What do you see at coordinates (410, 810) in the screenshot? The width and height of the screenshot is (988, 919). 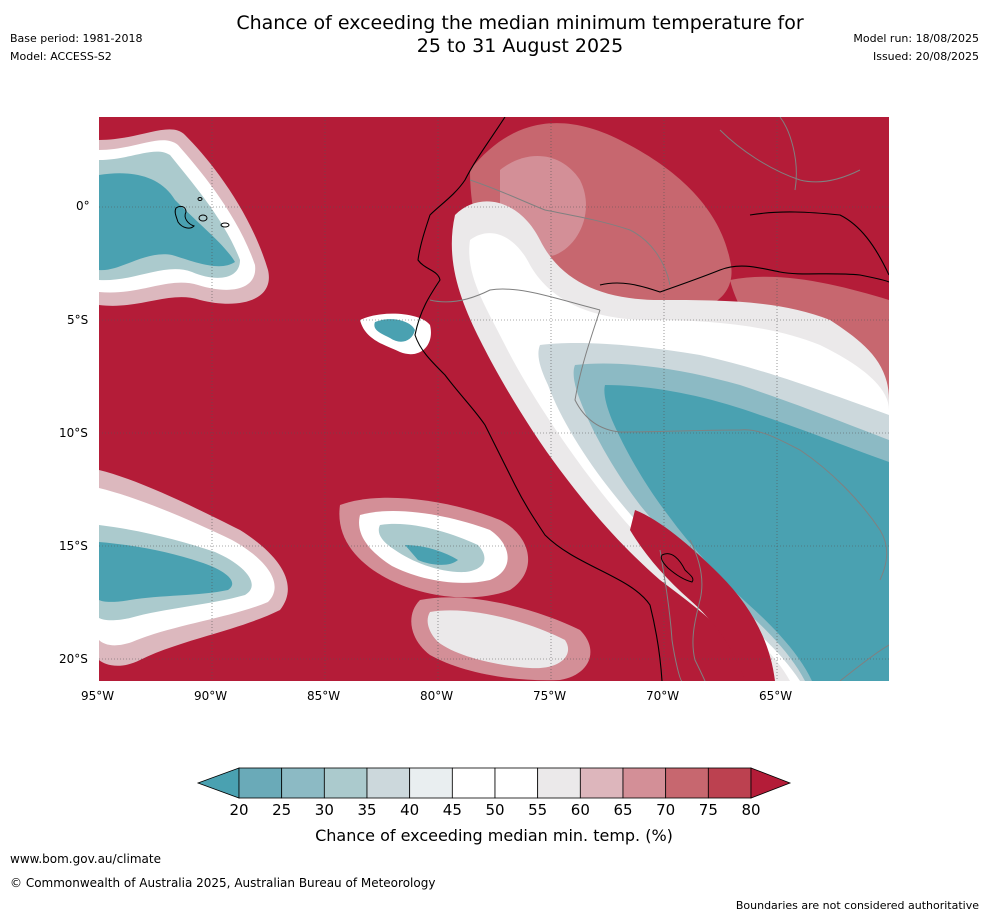 I see `colorbar-tick-label: 40` at bounding box center [410, 810].